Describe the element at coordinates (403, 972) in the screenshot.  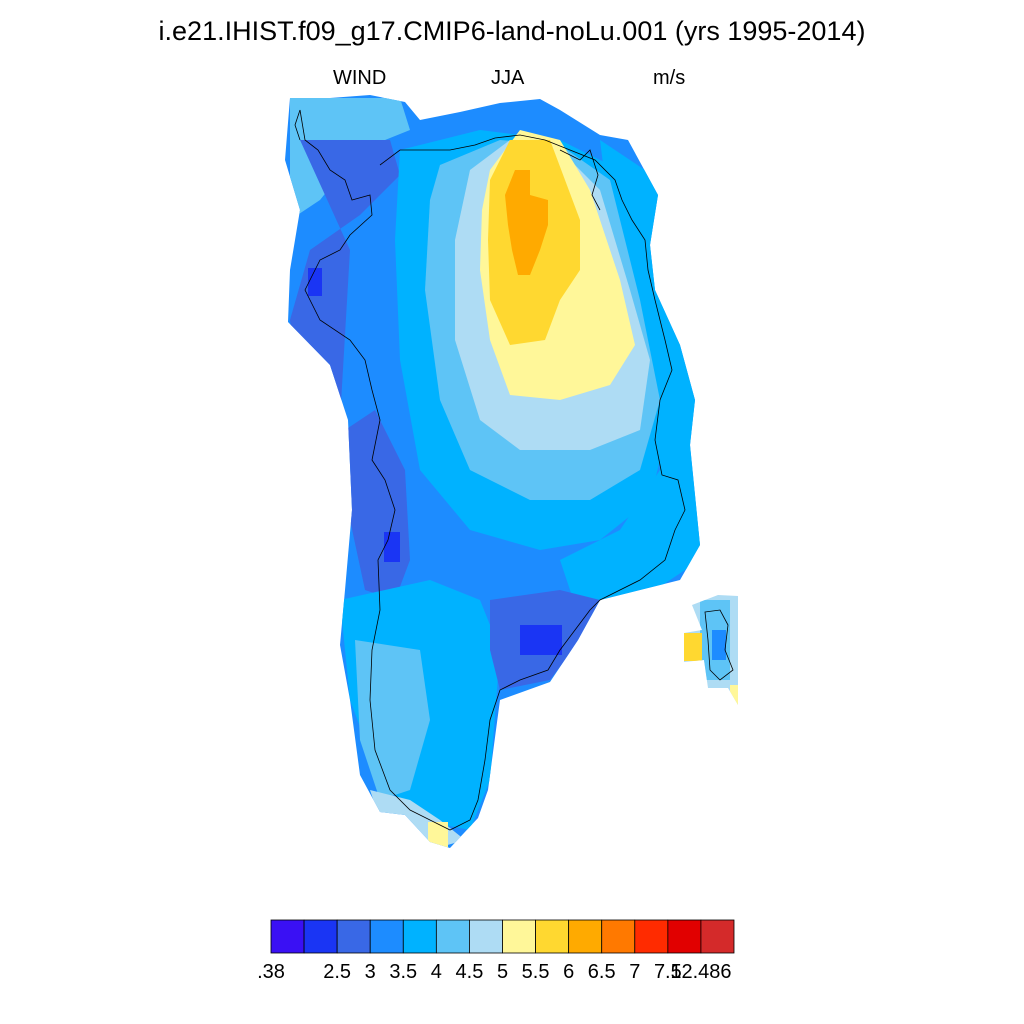
I see `colorbar-tick-label: 3.5` at that location.